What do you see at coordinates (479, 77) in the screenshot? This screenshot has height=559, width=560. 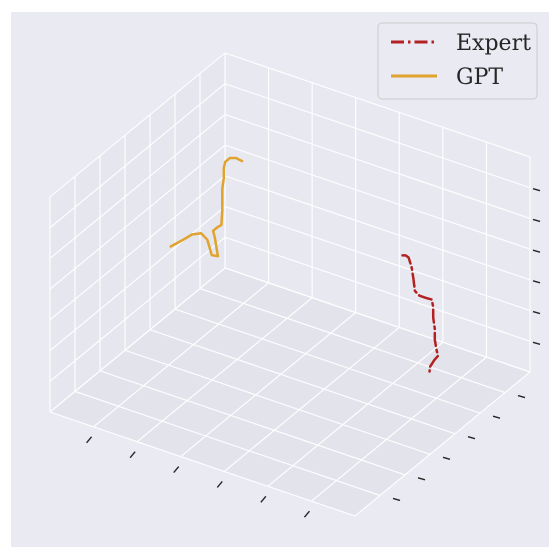 I see `legend-label-gpt: GPT` at bounding box center [479, 77].